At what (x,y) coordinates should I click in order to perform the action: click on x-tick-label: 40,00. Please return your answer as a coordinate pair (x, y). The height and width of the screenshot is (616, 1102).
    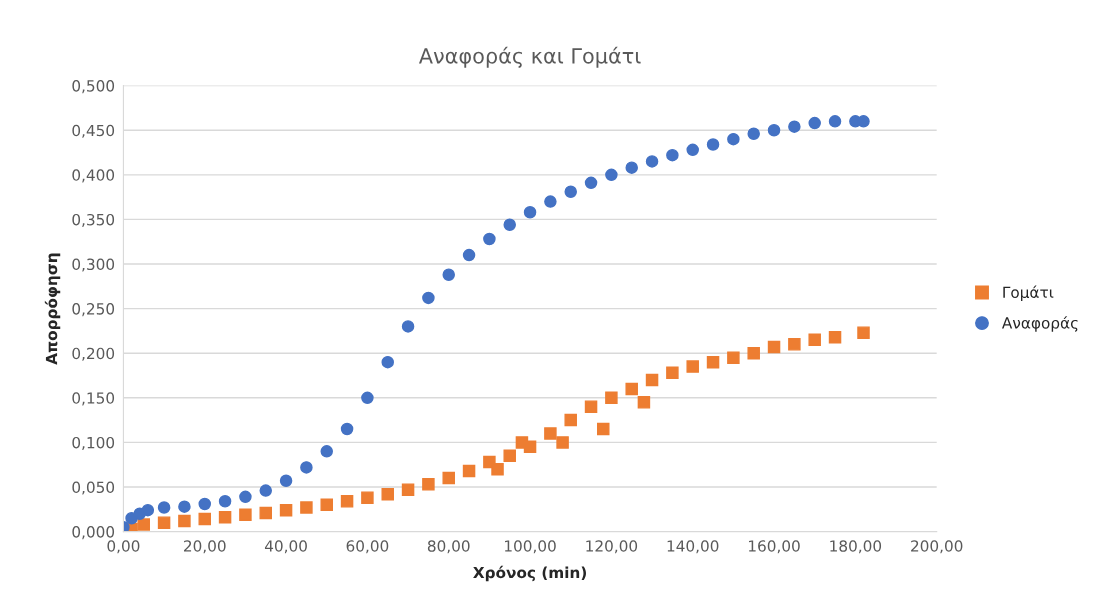
    Looking at the image, I should click on (285, 547).